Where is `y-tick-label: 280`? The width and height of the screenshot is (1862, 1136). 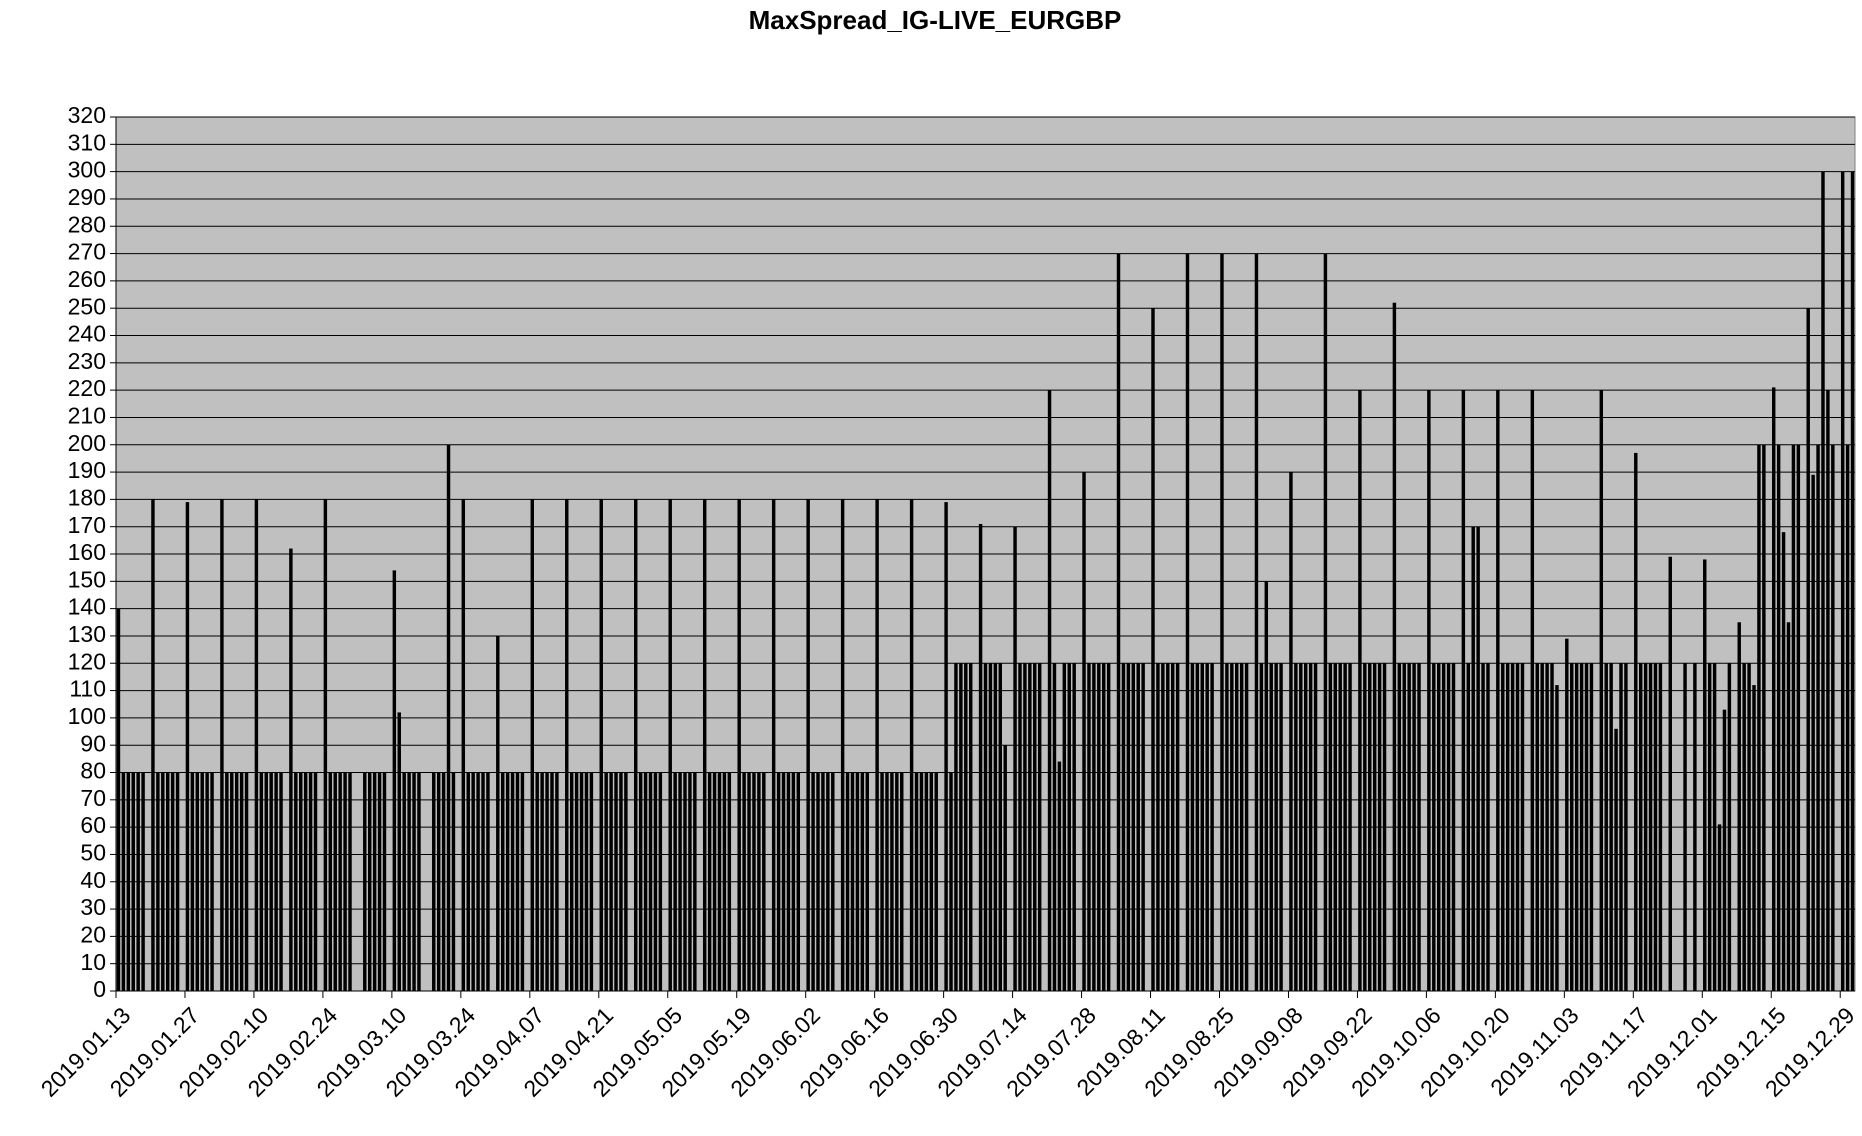
y-tick-label: 280 is located at coordinates (87, 224).